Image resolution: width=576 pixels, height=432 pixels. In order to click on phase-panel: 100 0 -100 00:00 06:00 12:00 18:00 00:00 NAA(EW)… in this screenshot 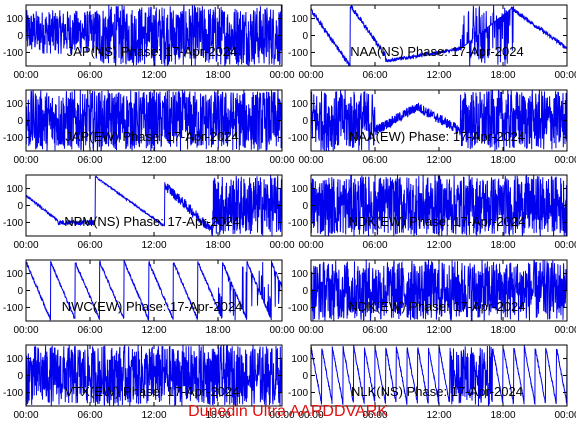, I will do `click(432, 127)`.